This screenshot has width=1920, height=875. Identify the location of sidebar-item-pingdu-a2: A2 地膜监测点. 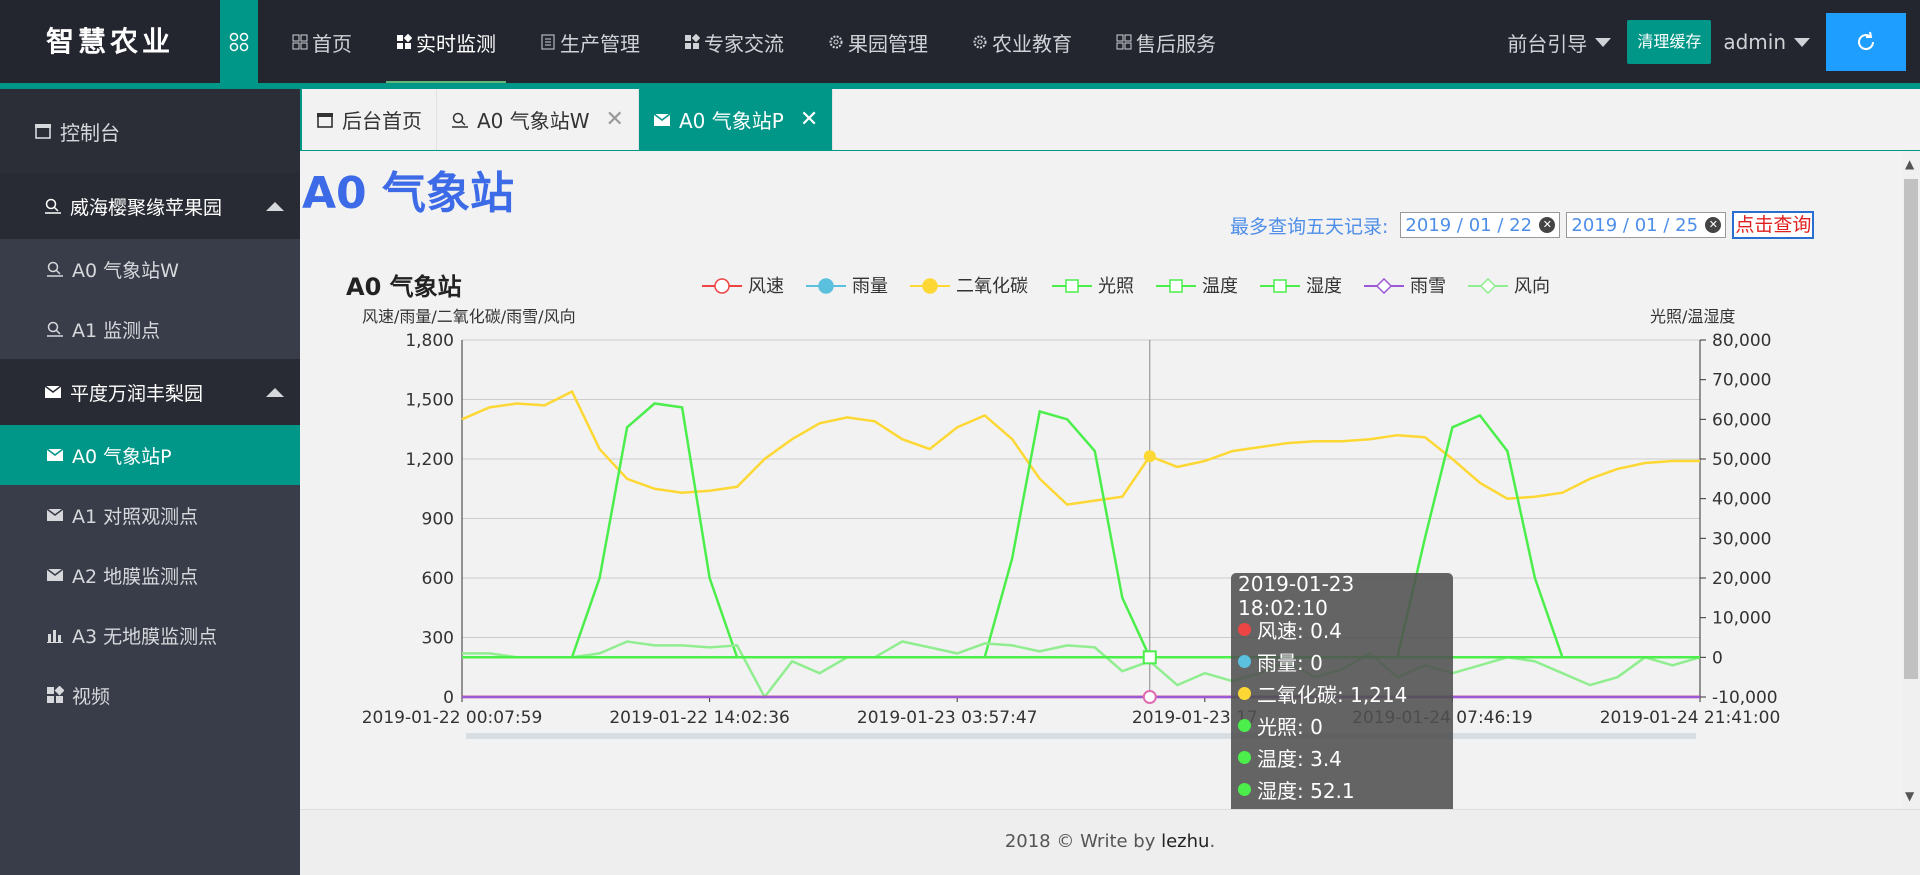
(150, 575).